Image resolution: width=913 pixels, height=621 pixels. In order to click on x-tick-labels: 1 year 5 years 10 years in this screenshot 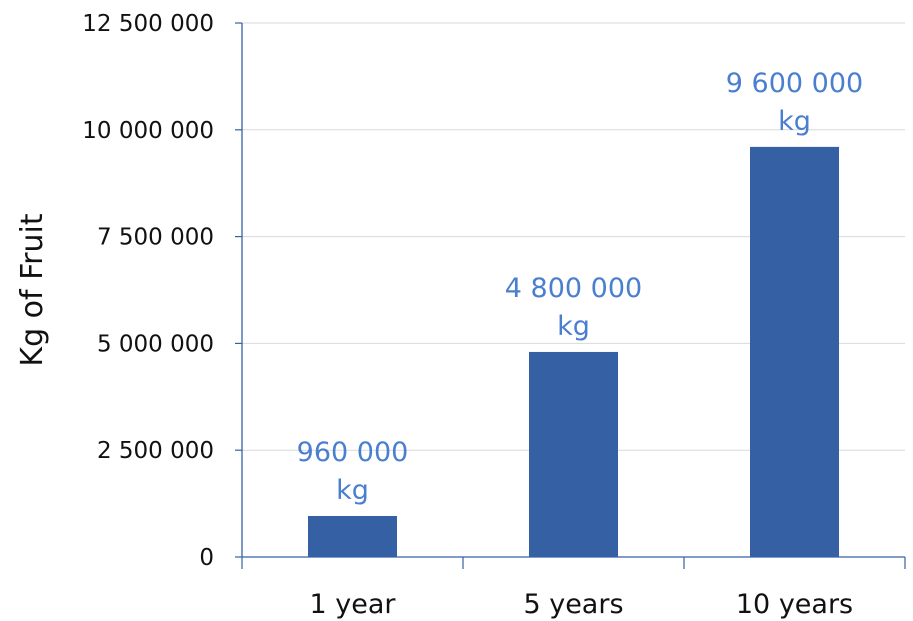, I will do `click(582, 604)`.